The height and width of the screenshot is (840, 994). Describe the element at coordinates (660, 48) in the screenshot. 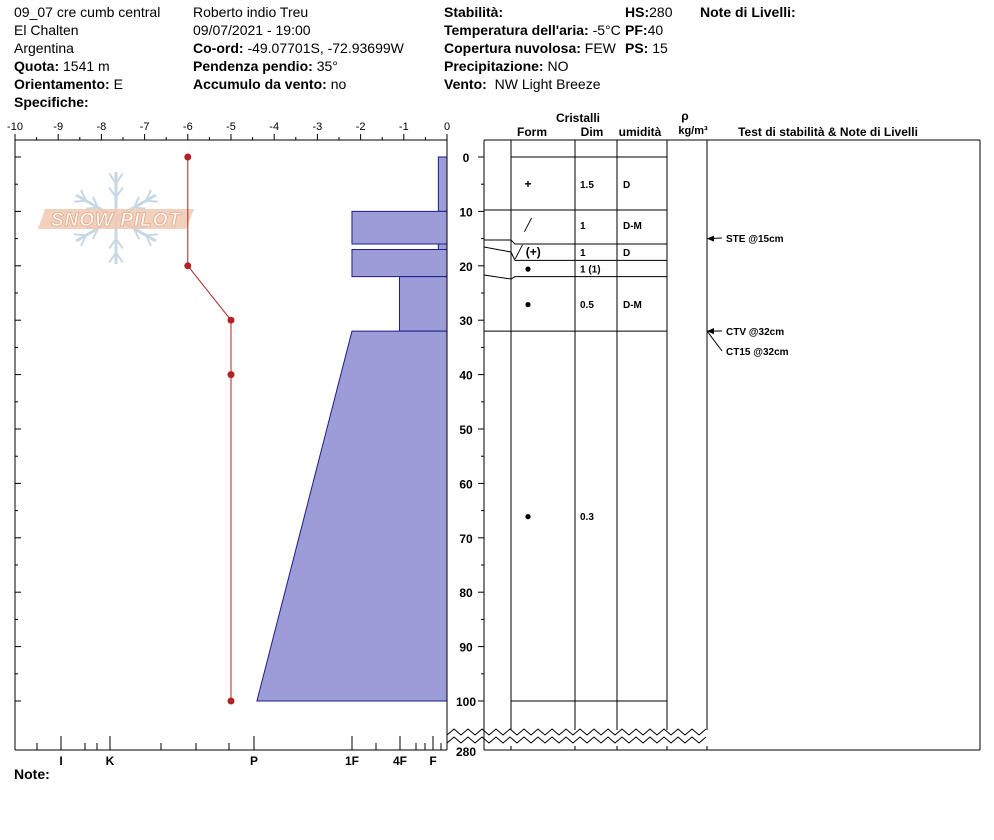

I see `ps-value: 15` at that location.